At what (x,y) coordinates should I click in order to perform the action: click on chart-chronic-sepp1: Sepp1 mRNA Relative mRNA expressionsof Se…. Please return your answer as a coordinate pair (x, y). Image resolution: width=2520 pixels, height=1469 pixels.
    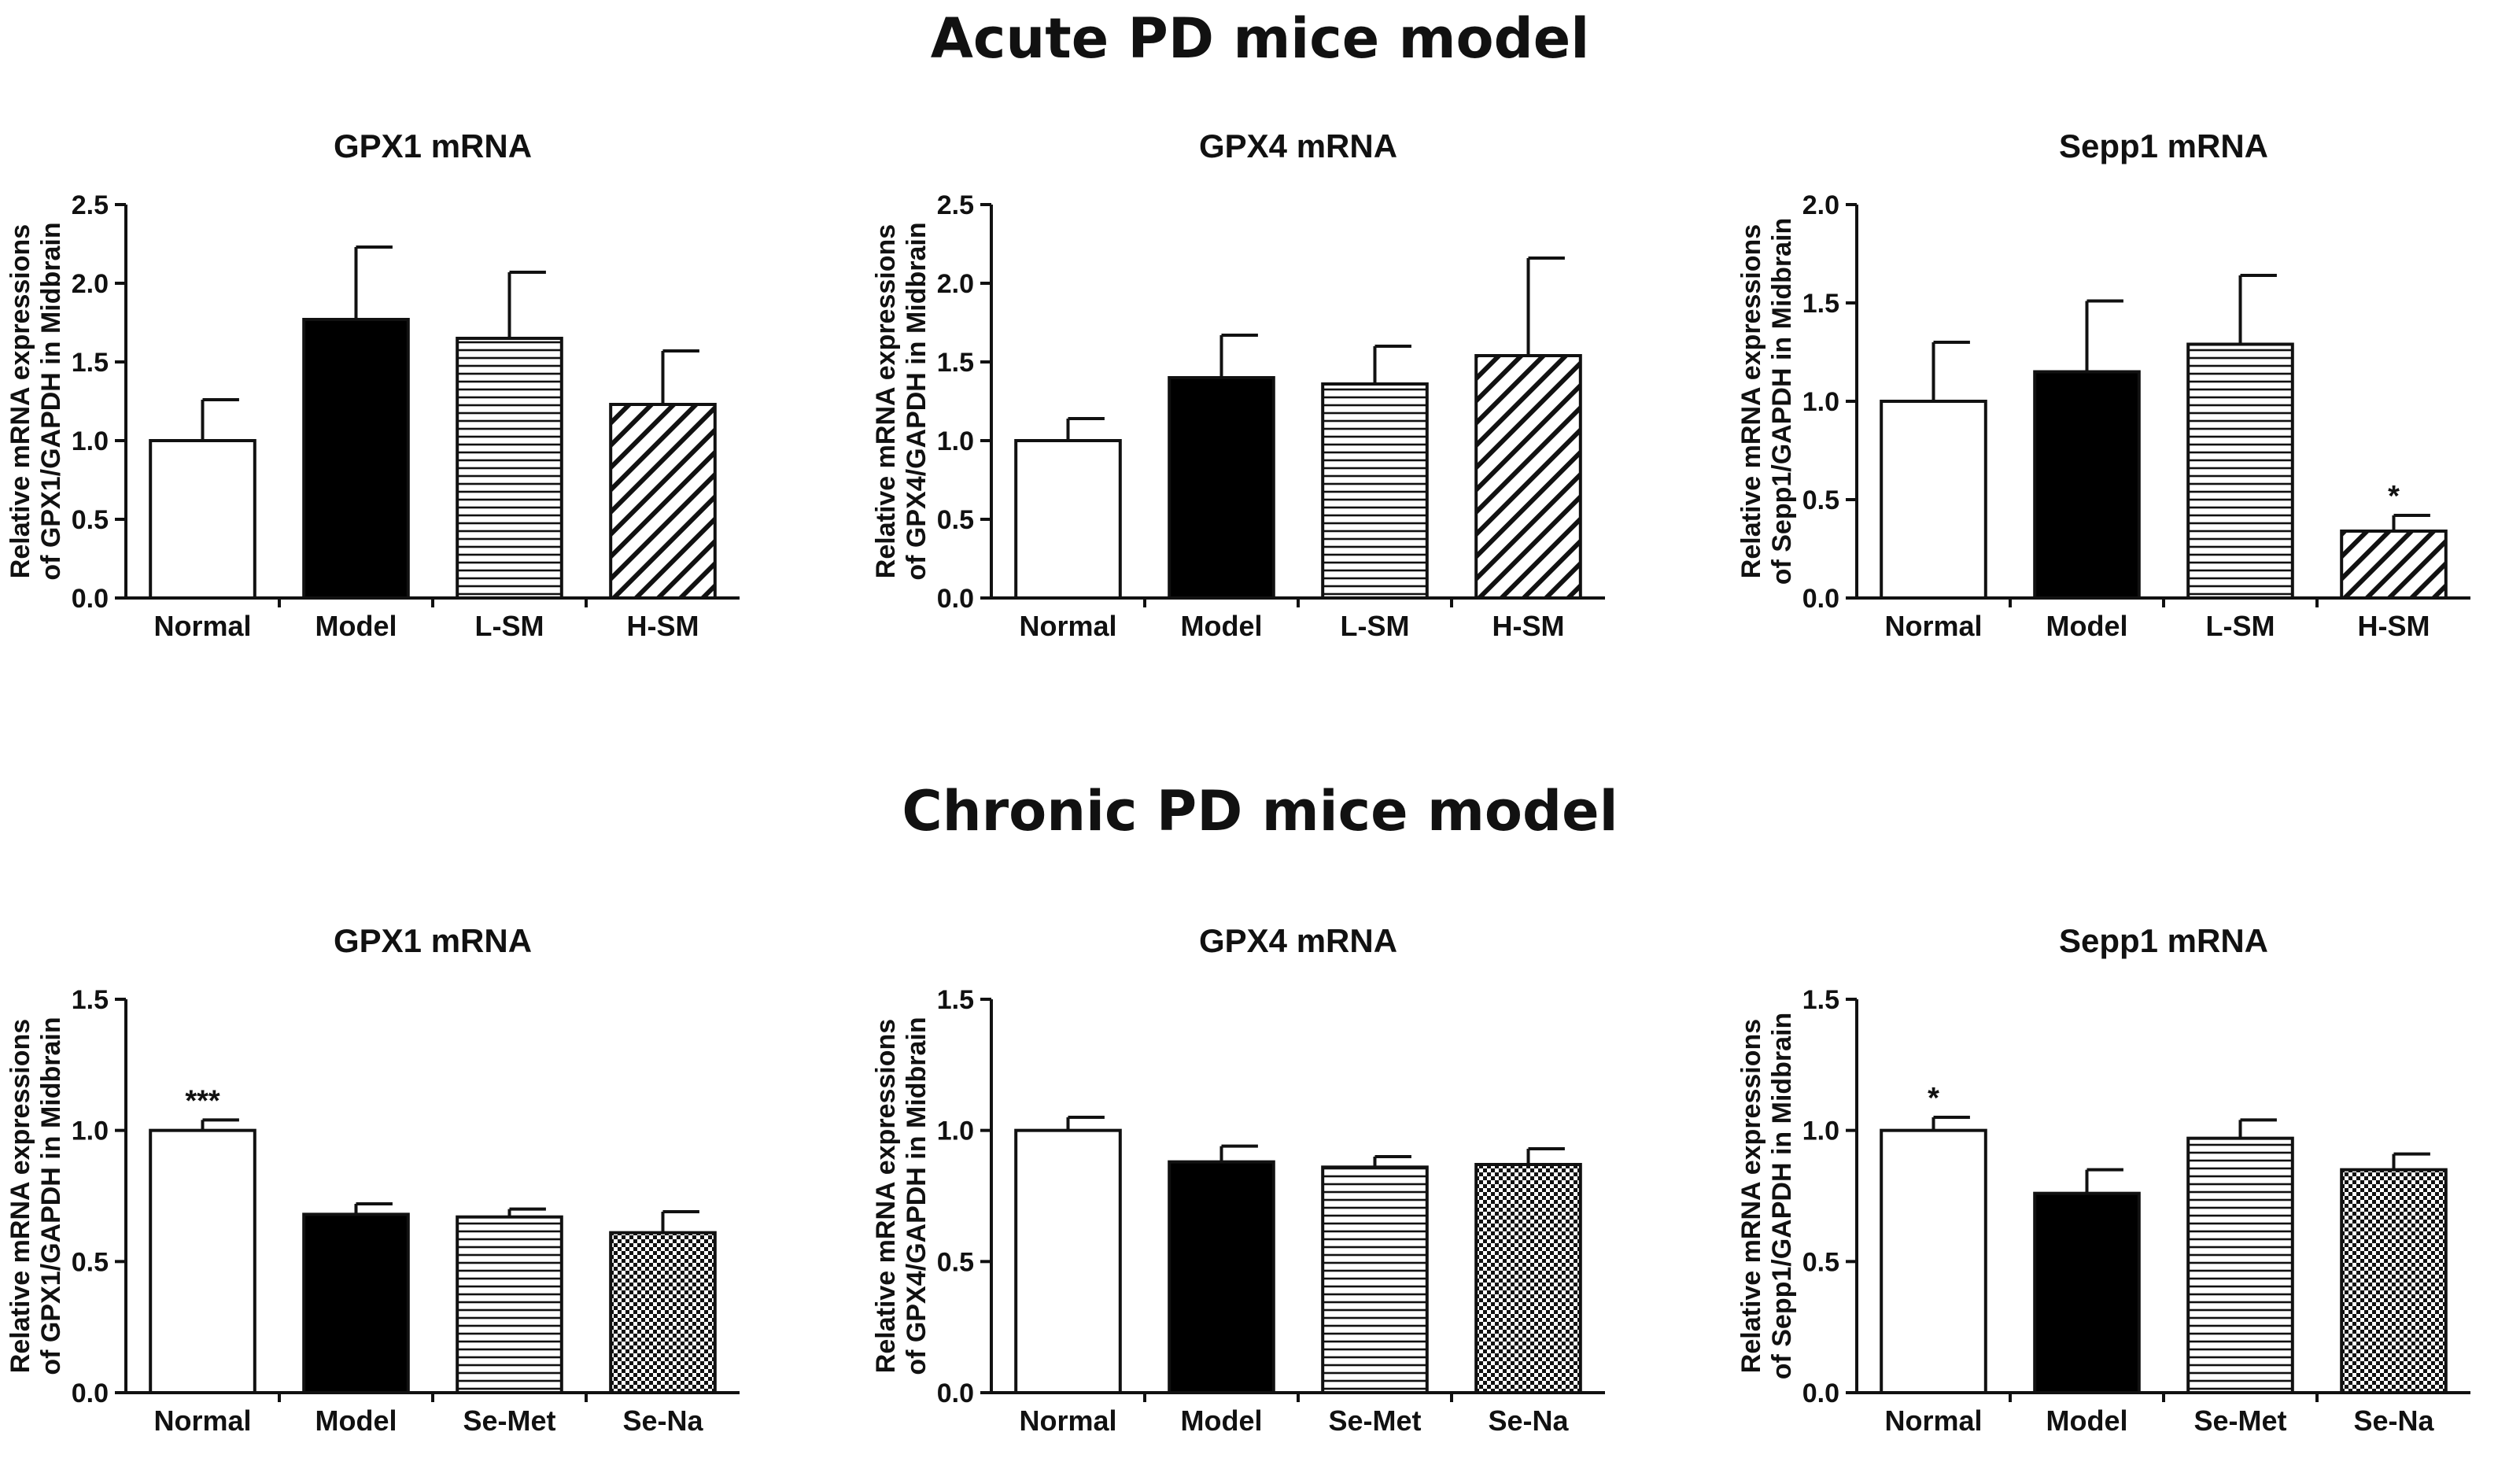
    Looking at the image, I should click on (2103, 1179).